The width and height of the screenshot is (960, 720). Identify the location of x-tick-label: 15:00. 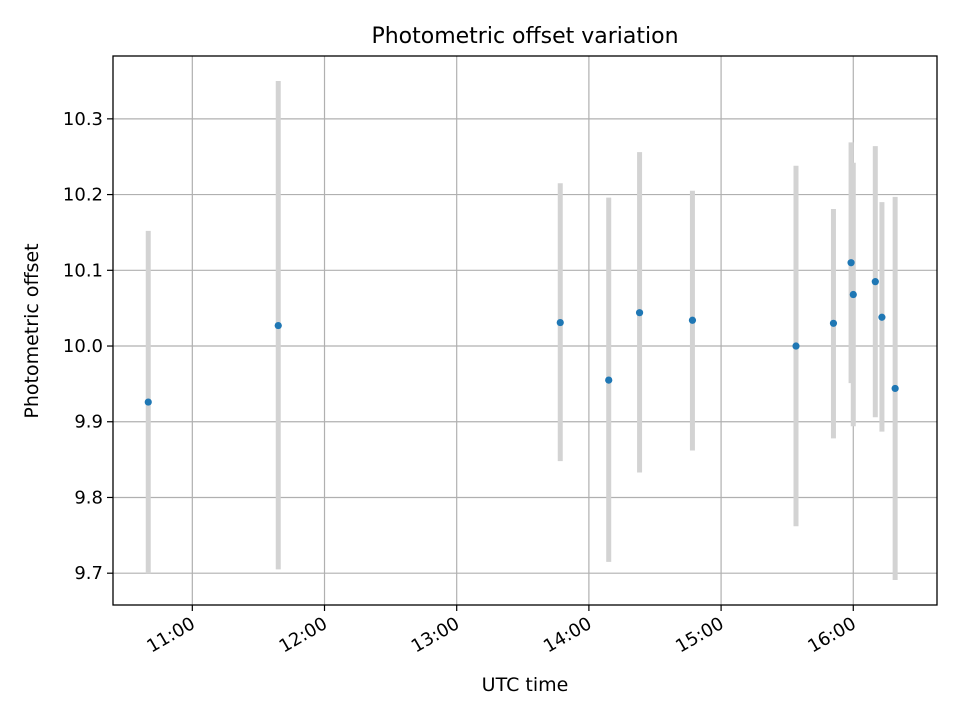
(699, 635).